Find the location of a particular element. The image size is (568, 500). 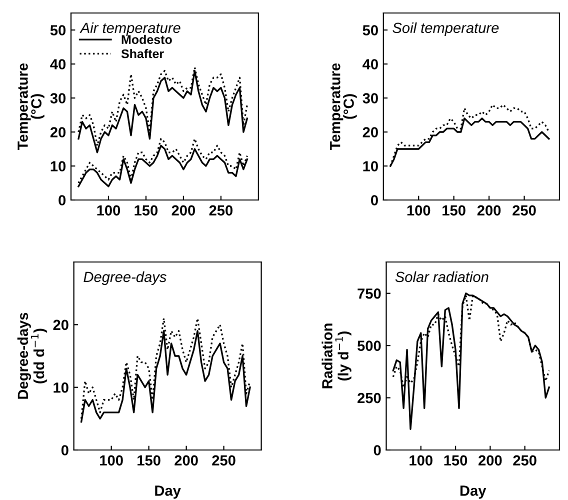

y-axis-title: Radiation (ly d$^{−1}$) is located at coordinates (337, 356).